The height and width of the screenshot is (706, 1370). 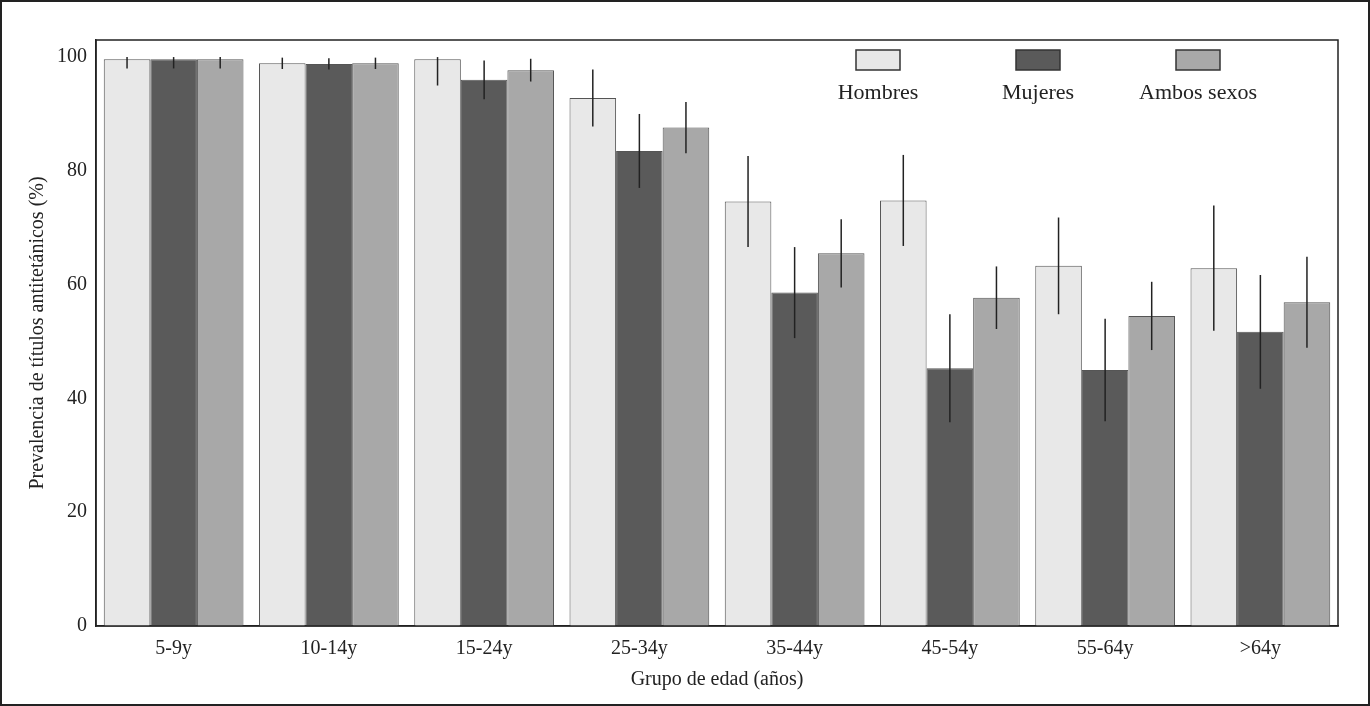 I want to click on y-tick-label: 20, so click(x=77, y=510).